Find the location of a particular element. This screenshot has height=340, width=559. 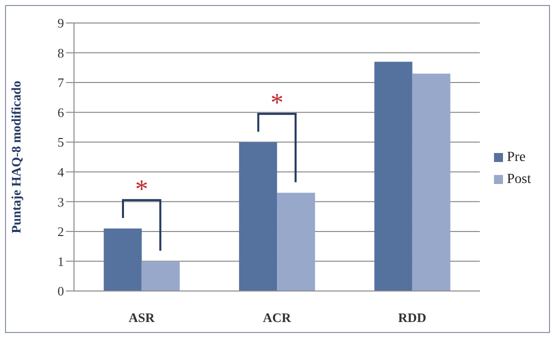

y-tick-label: 5 is located at coordinates (61, 142).